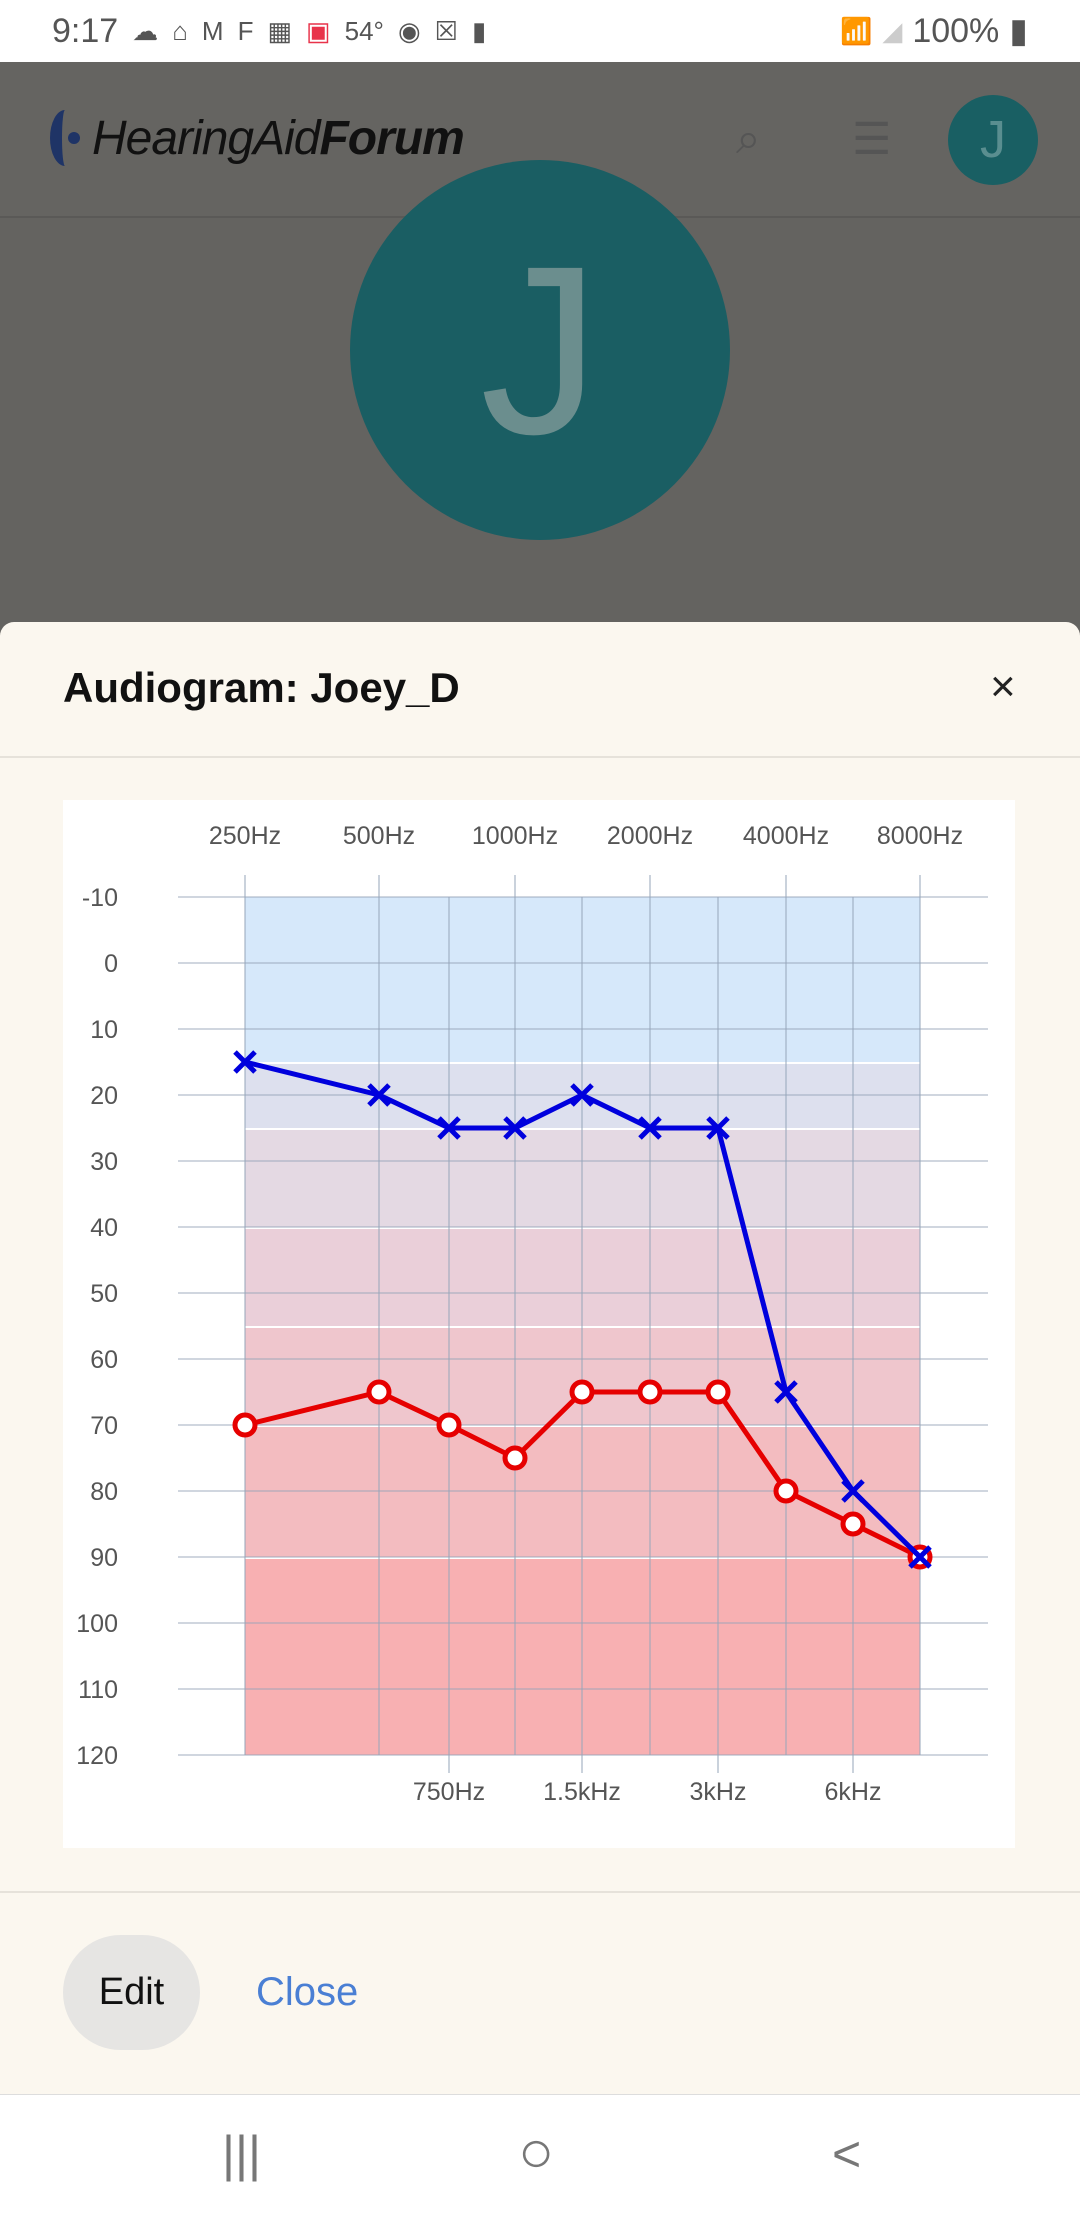 Image resolution: width=1080 pixels, height=2220 pixels. I want to click on x-tick-label-bottom: 6kHz, so click(853, 1792).